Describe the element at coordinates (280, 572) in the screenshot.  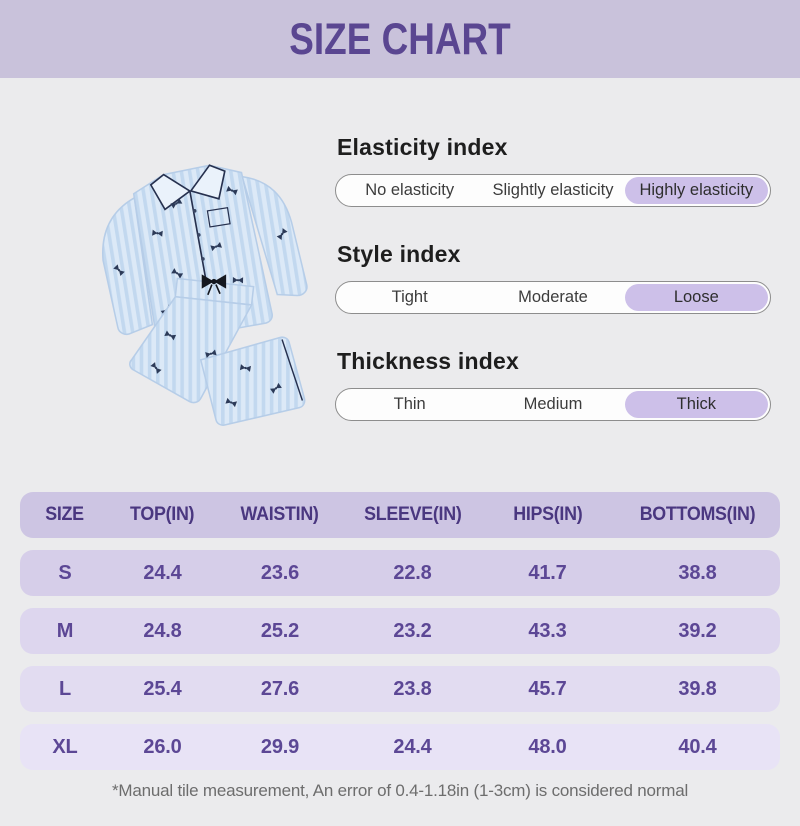
I see `waist-cell: 23.6` at that location.